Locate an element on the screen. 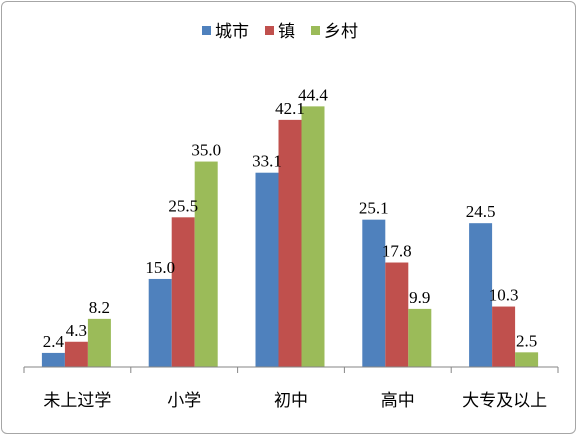  data-label: 4.3 is located at coordinates (76, 330).